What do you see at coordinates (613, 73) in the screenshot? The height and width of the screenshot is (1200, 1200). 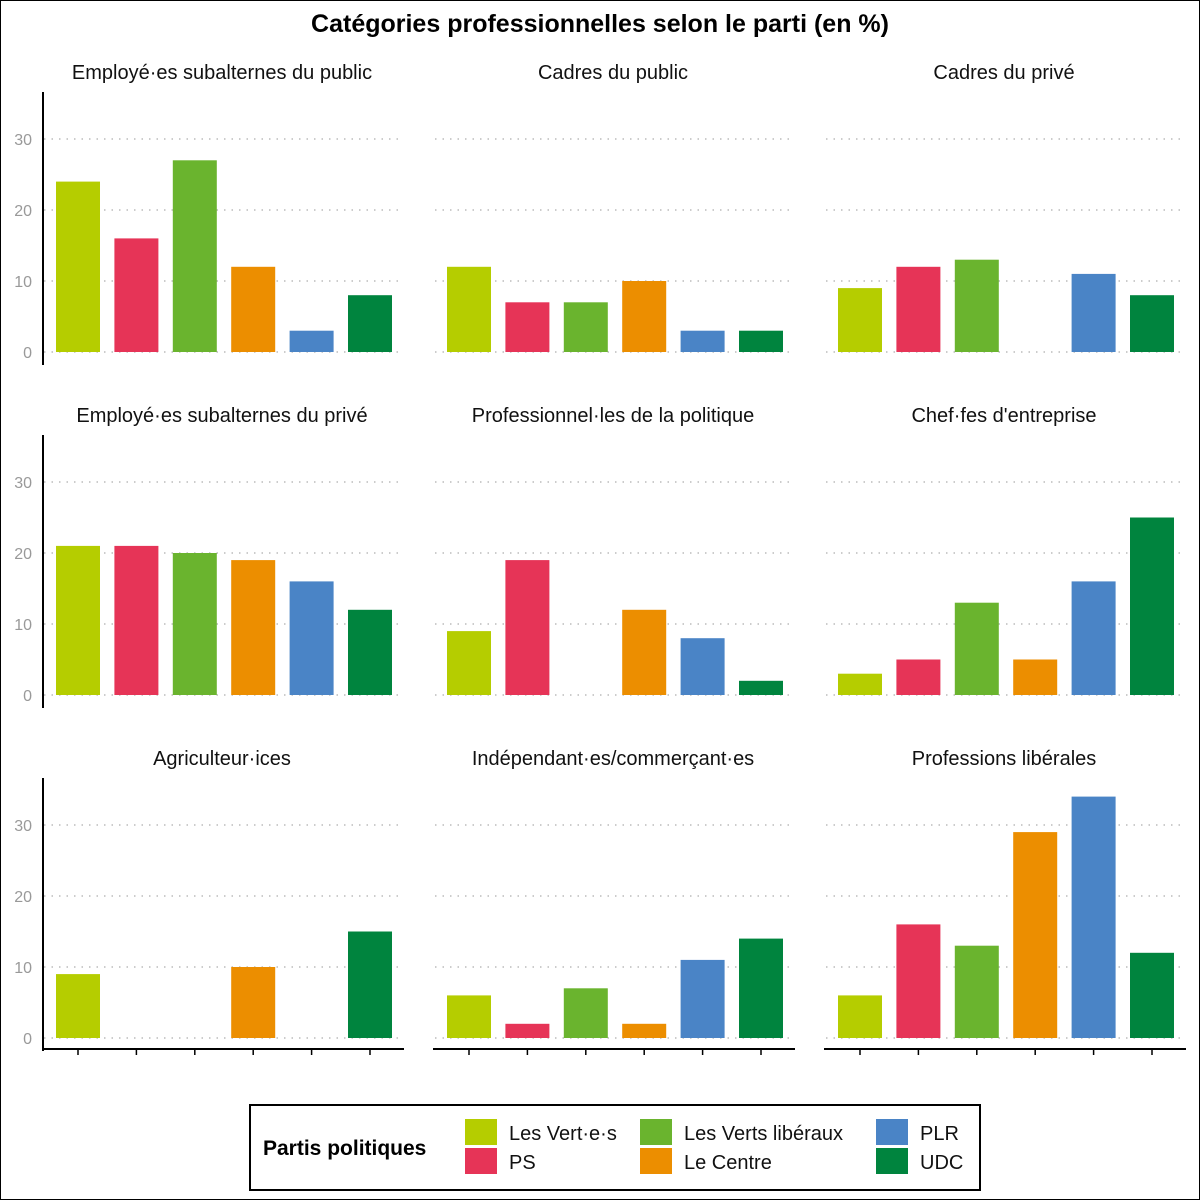 I see `panel-title: Cadres du public` at bounding box center [613, 73].